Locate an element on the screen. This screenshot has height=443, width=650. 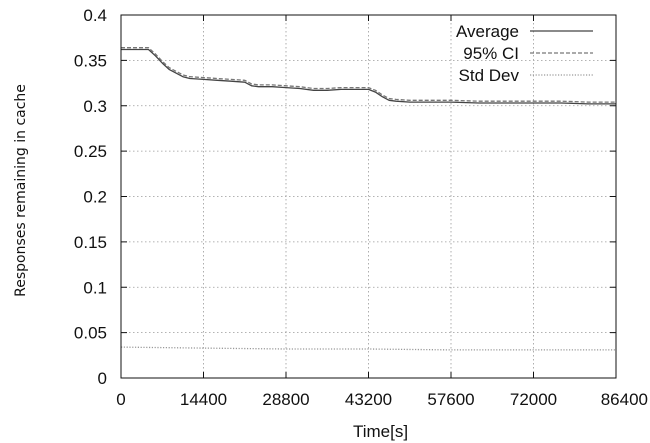
y-tick-label: 0.35 is located at coordinates (90, 60).